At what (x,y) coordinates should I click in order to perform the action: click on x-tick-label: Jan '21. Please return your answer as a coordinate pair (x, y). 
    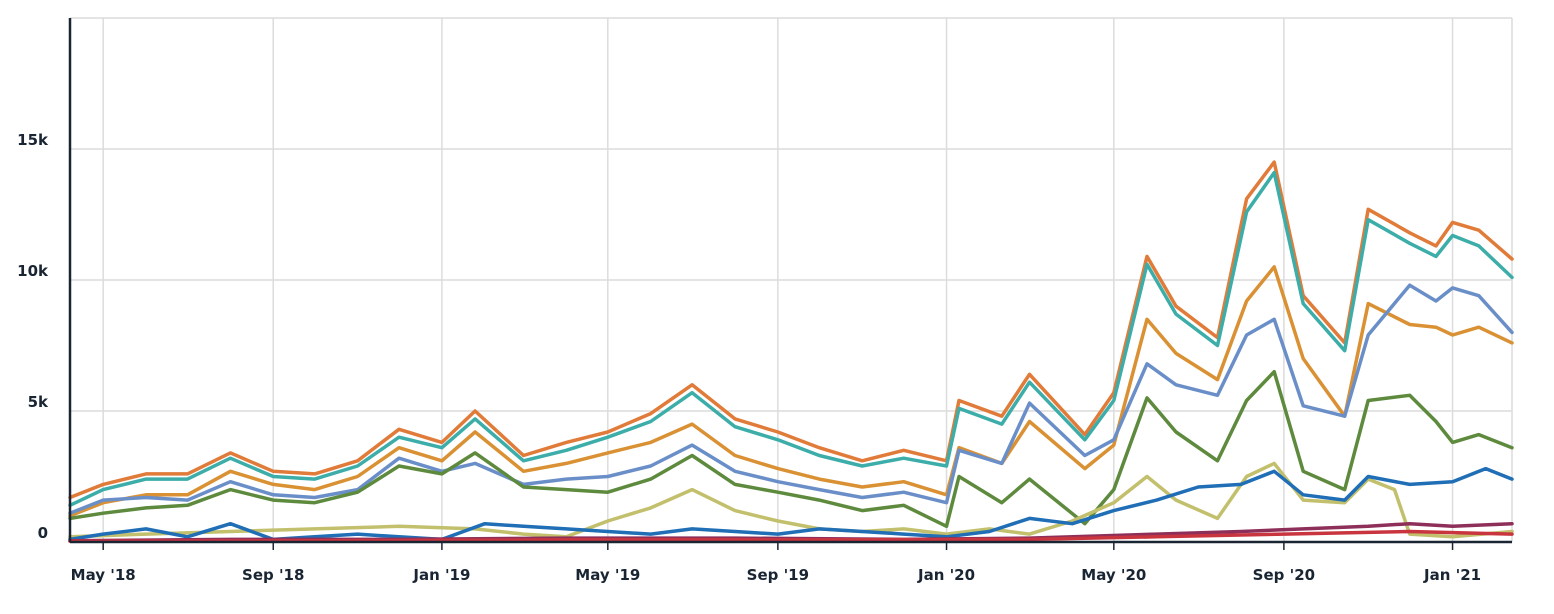
    Looking at the image, I should click on (1452, 575).